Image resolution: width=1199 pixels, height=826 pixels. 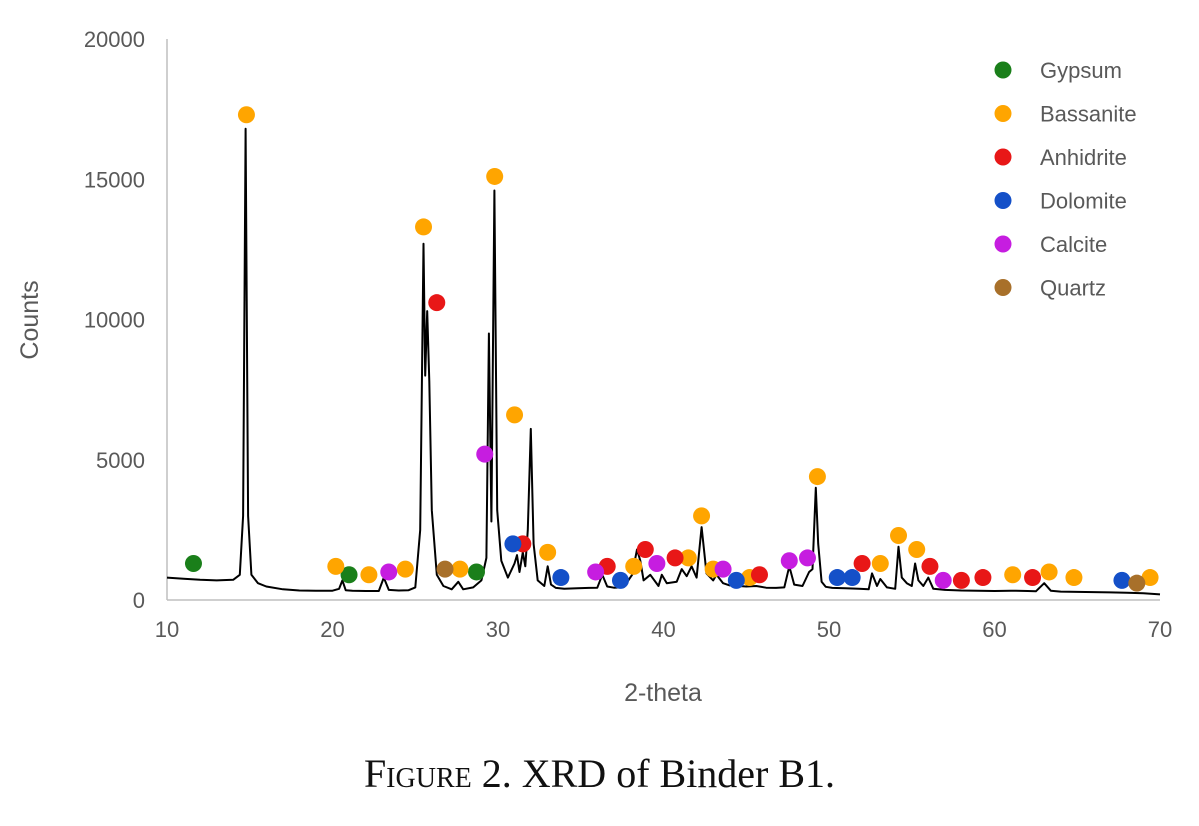 What do you see at coordinates (114, 179) in the screenshot?
I see `y-tick-label: 15000` at bounding box center [114, 179].